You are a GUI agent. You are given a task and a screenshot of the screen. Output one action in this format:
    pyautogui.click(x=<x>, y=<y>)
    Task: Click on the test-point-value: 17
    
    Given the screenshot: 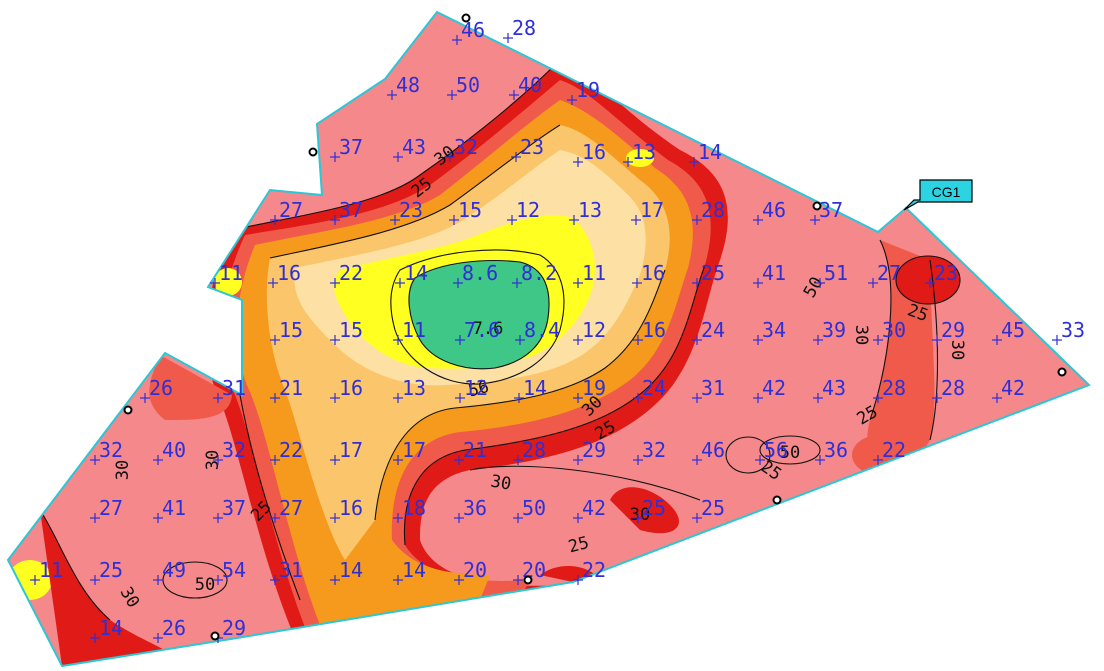 What is the action you would take?
    pyautogui.click(x=351, y=450)
    